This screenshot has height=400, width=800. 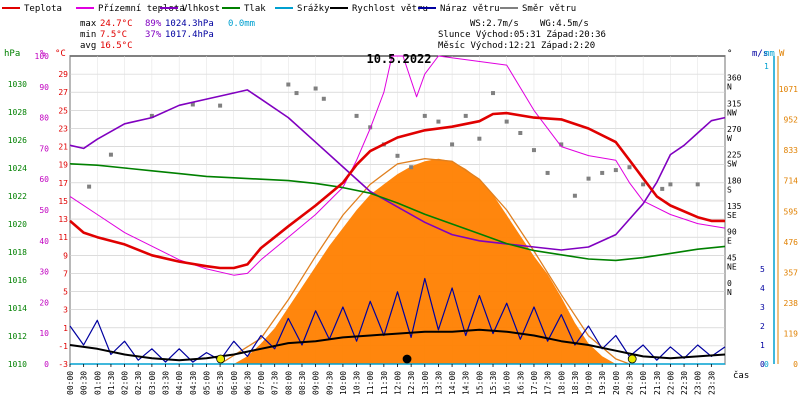 What do you see at coordinates (63, 364) in the screenshot?
I see `axis-temp-tick: -3` at bounding box center [63, 364].